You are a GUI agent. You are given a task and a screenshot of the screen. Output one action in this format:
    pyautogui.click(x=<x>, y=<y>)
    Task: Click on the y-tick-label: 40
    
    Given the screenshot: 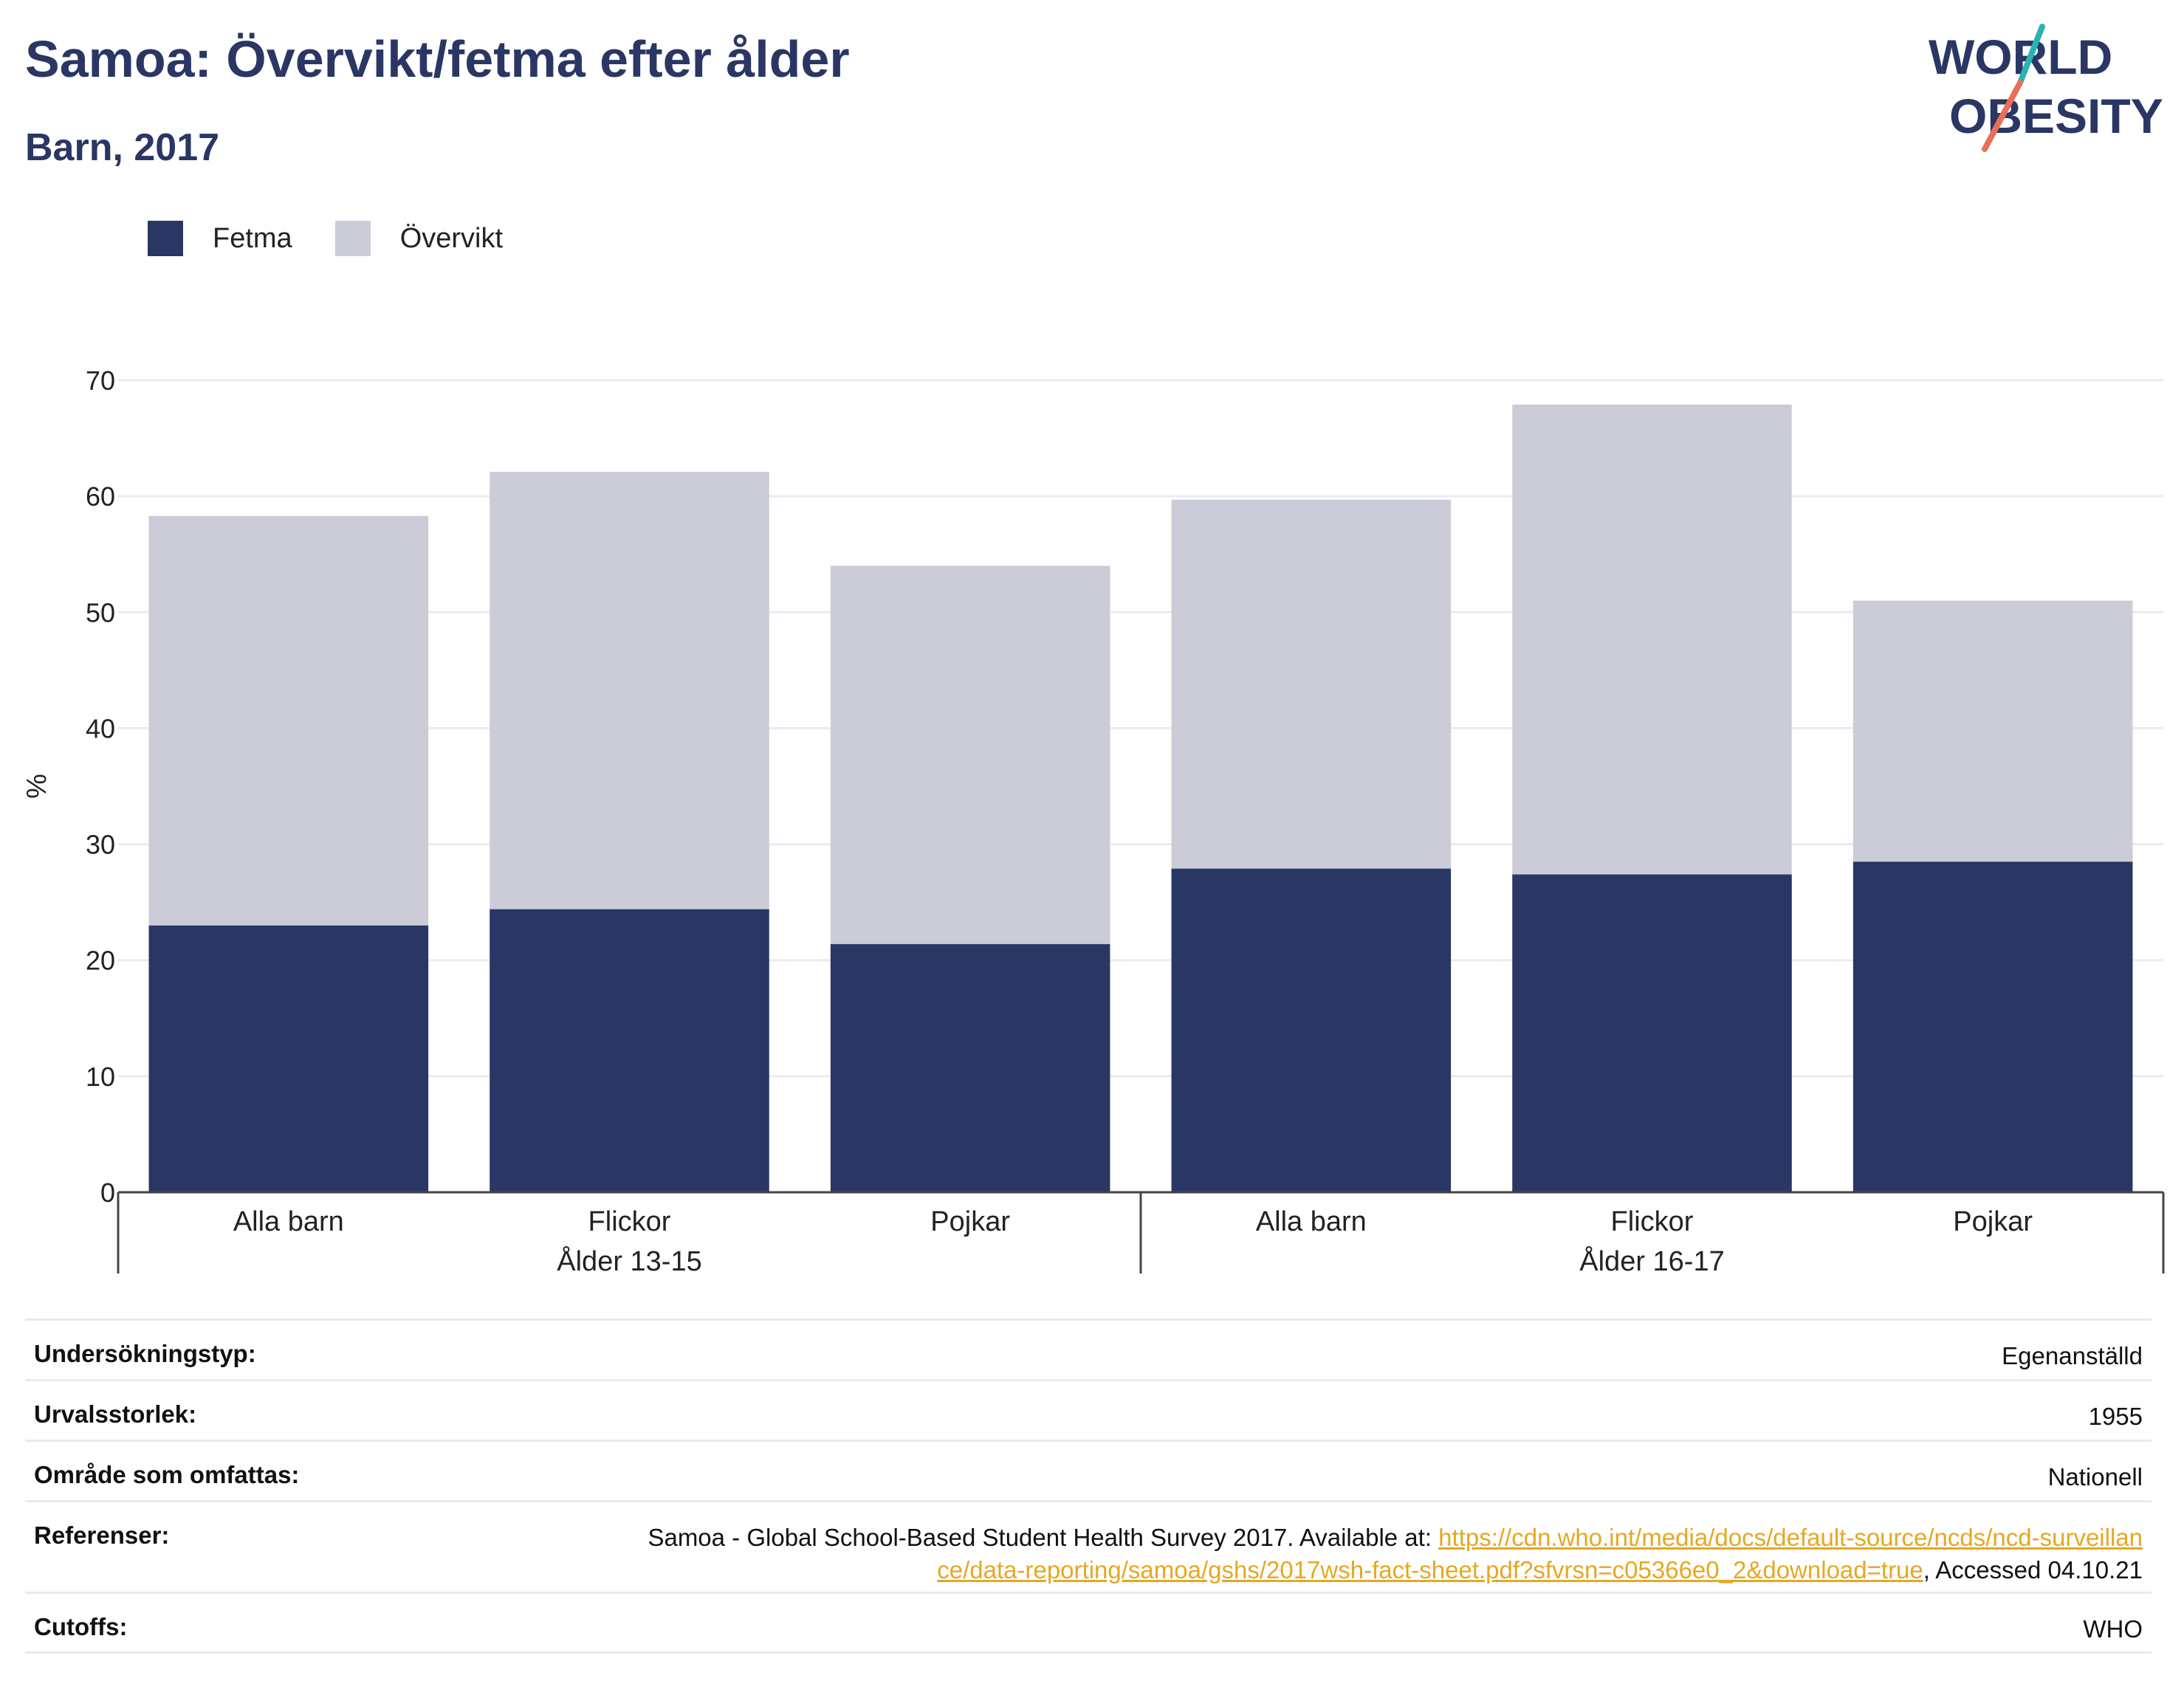 What is the action you would take?
    pyautogui.click(x=101, y=728)
    